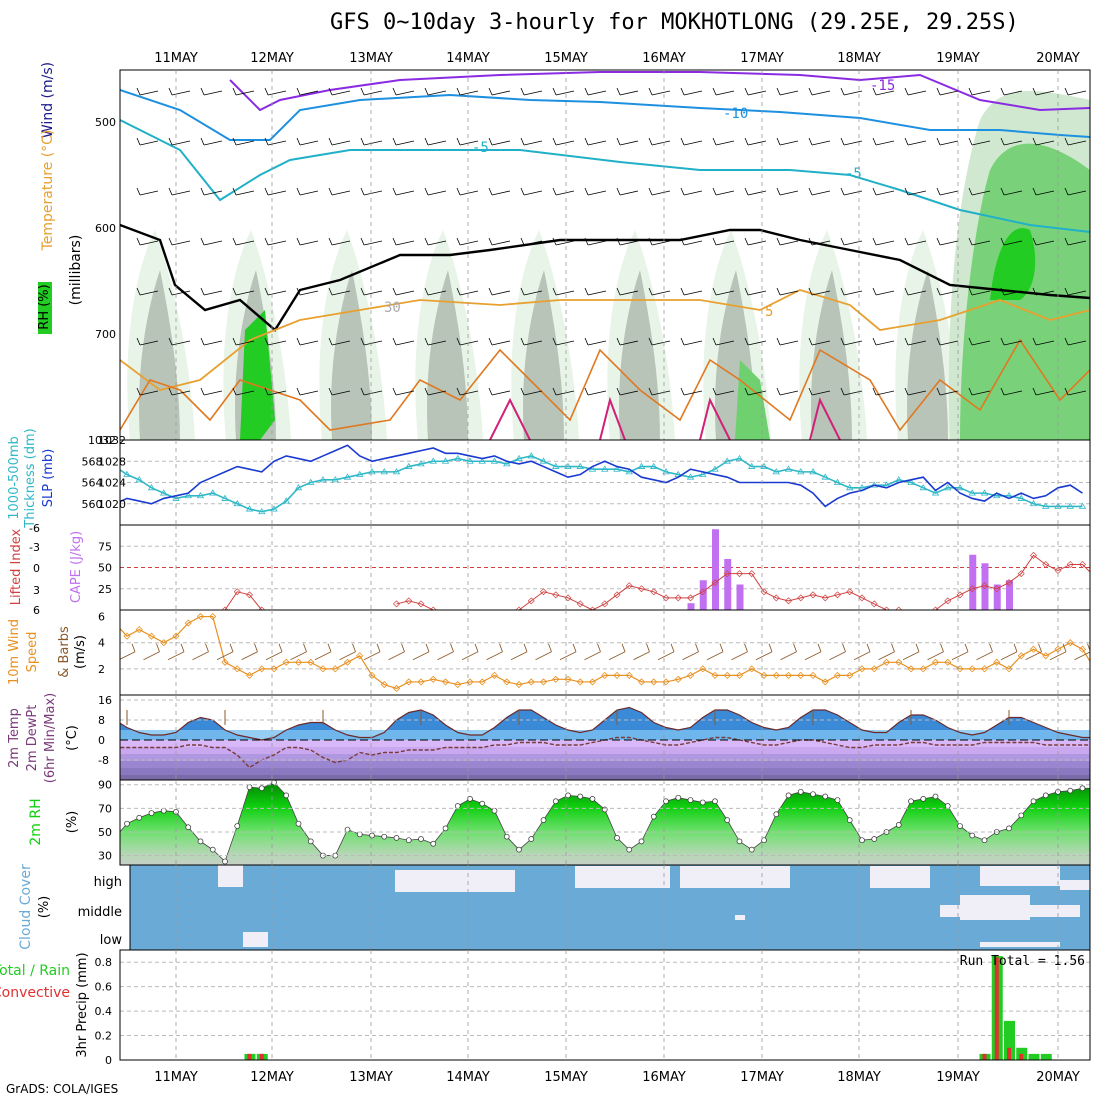 This screenshot has width=1100, height=1100. Describe the element at coordinates (984, 1056) in the screenshot. I see `convective-bar` at that location.